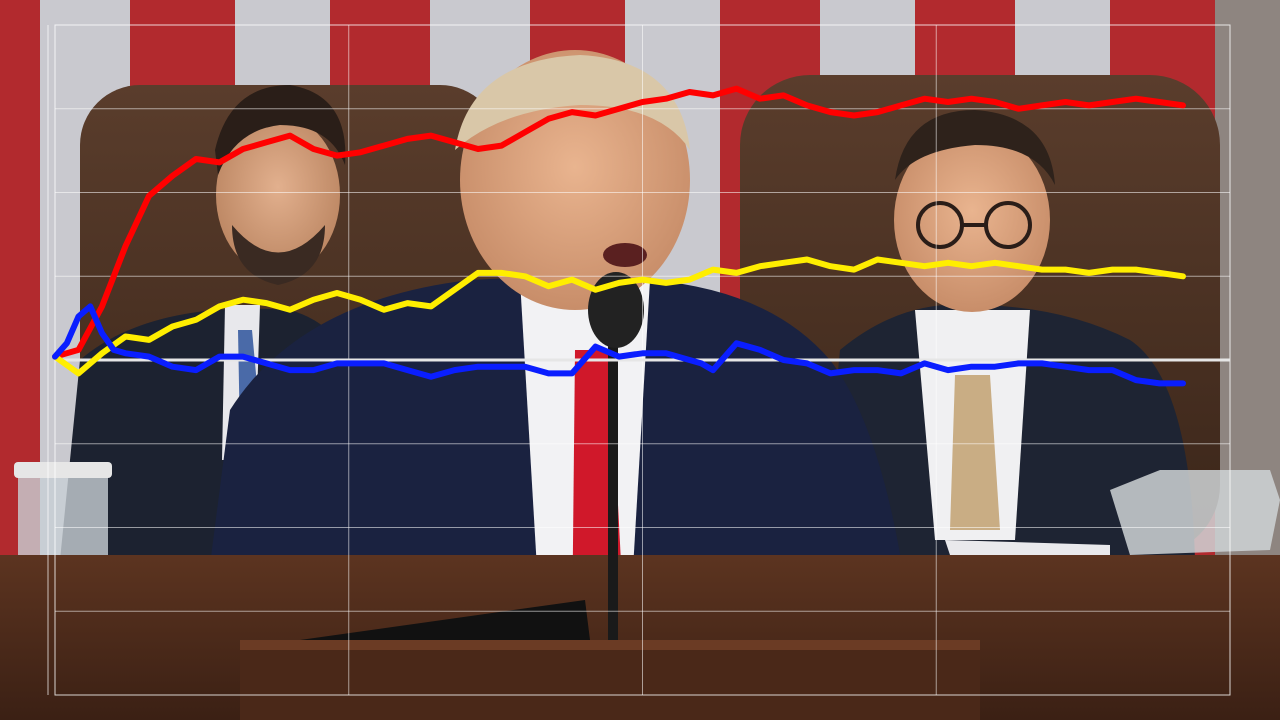 The image size is (1280, 720). I want to click on water-glass, so click(63, 511).